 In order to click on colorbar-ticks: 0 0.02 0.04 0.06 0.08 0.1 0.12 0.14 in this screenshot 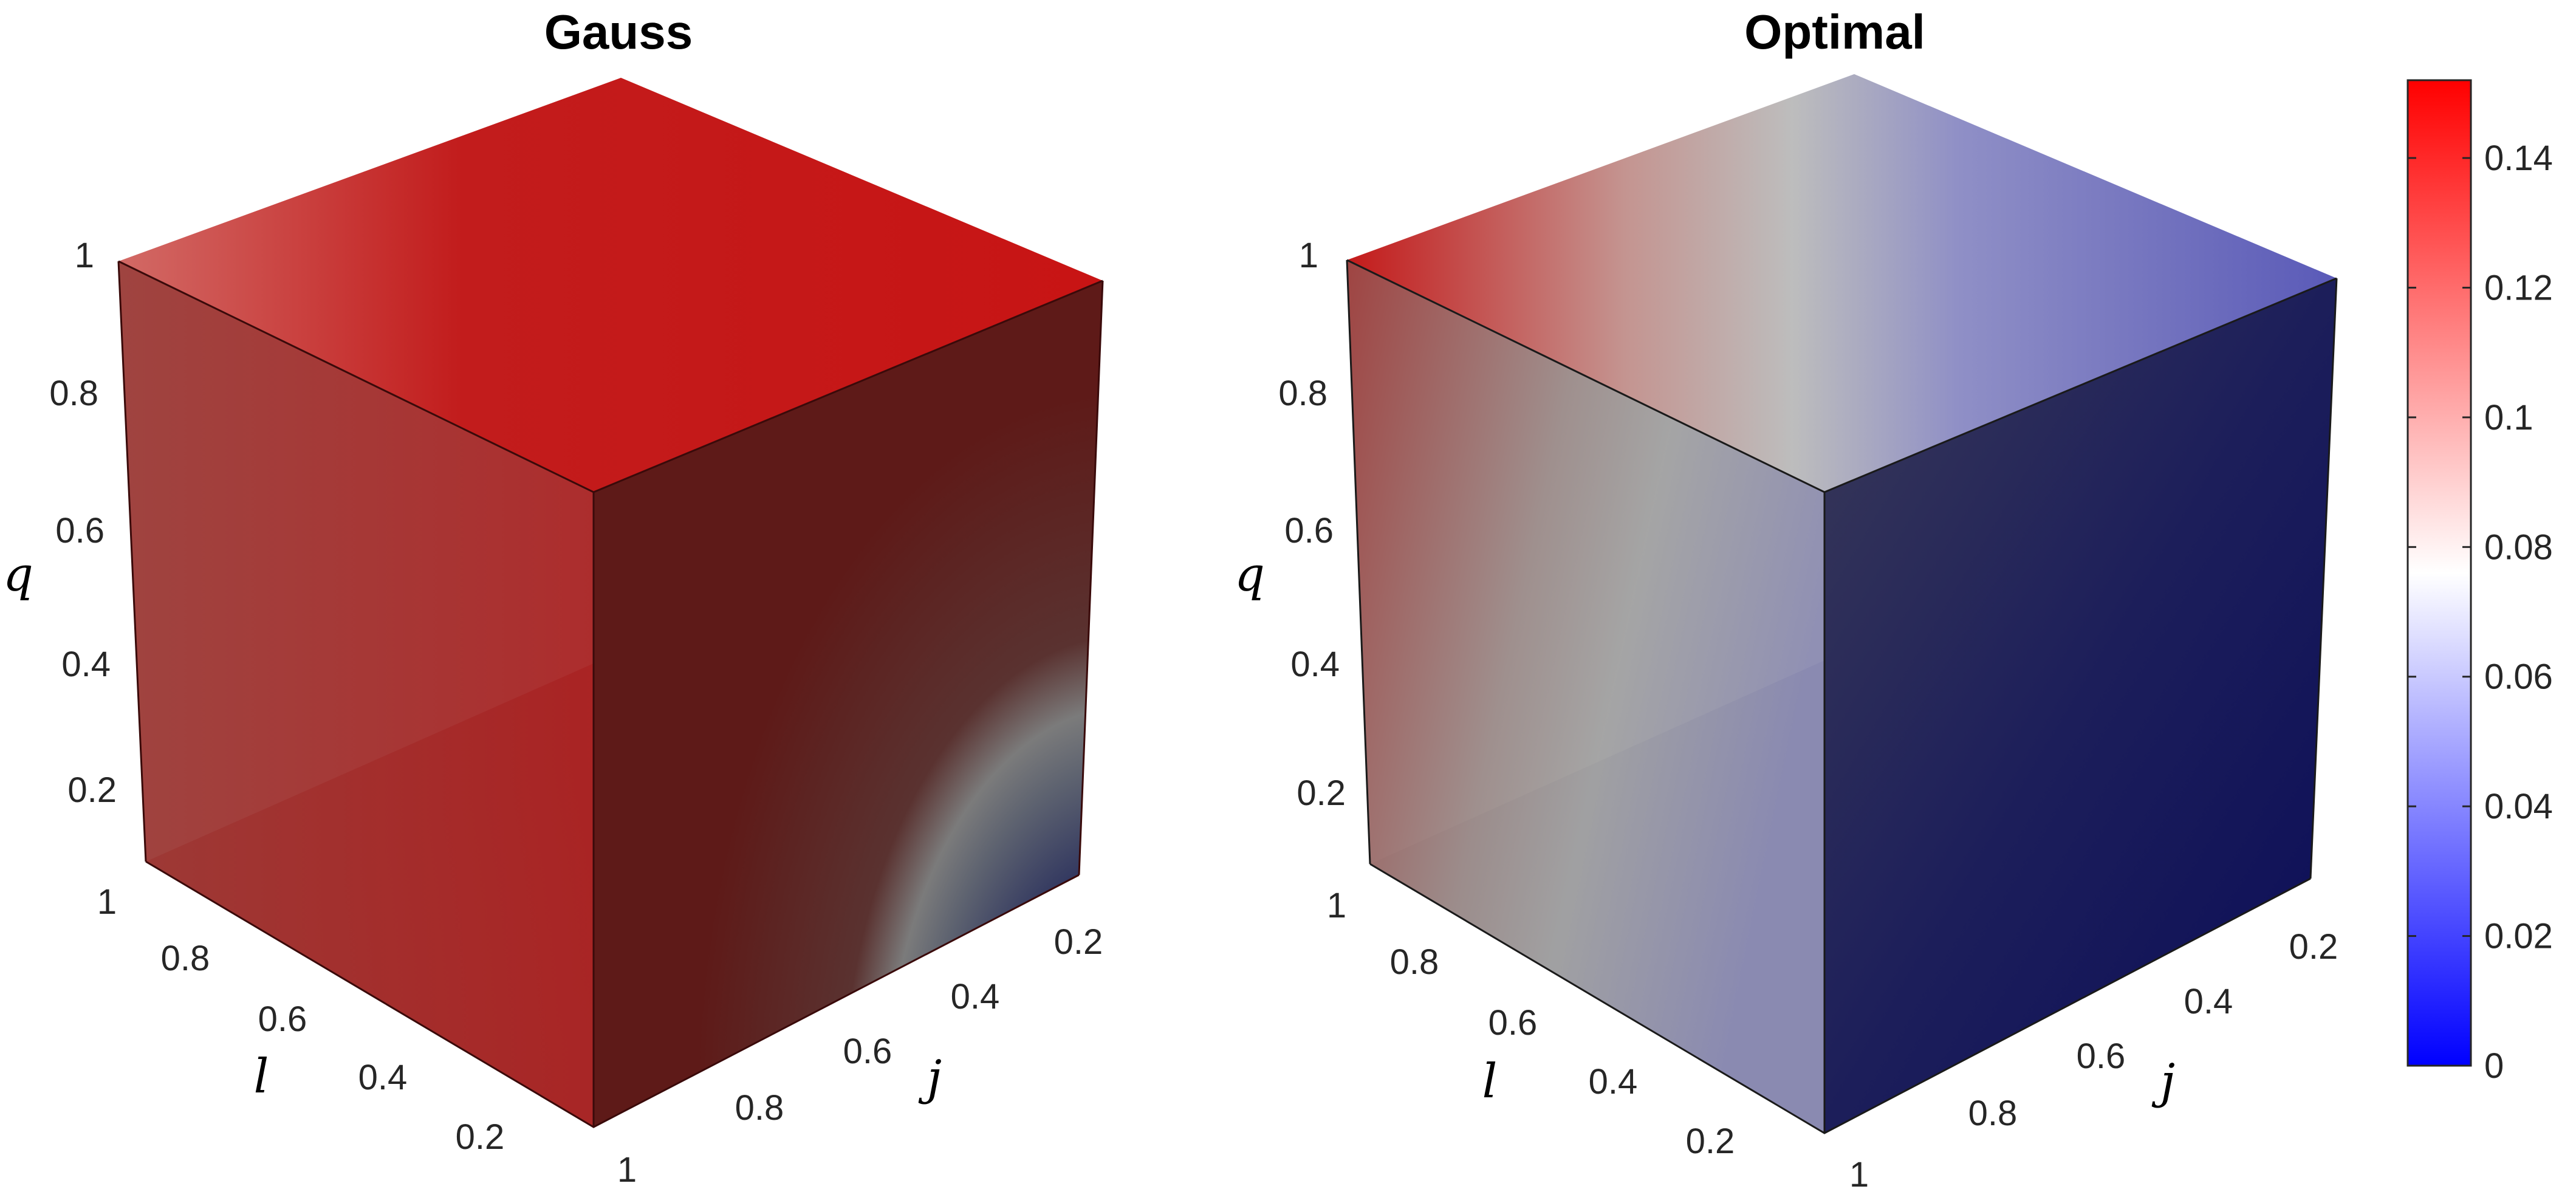, I will do `click(2480, 612)`.